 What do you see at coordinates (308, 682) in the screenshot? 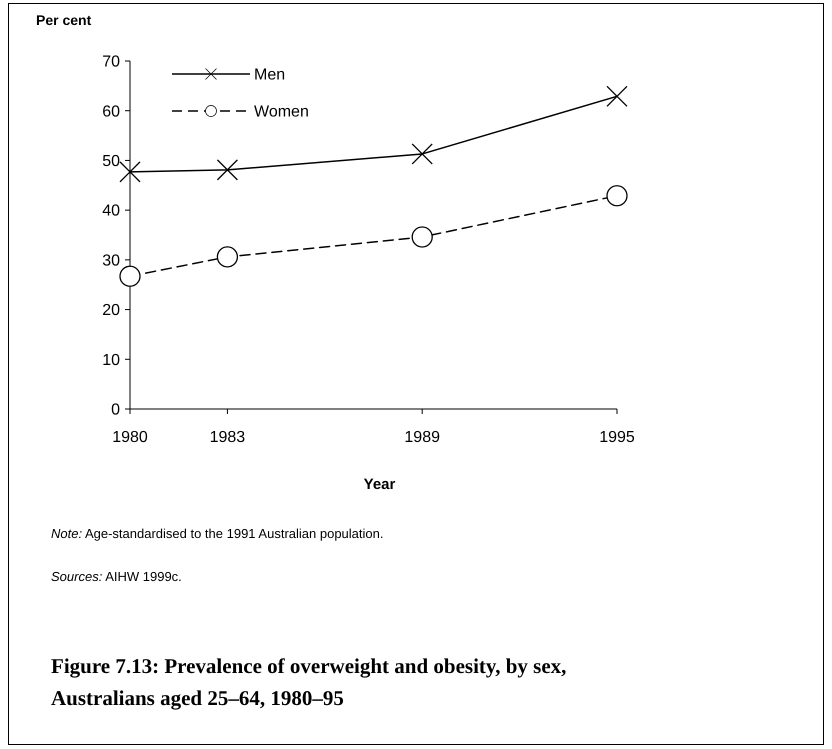
I see `text: Figure 7.13: Prevalence of overweight and obesity, by sex, Australians aged 25–64, 1980–95` at bounding box center [308, 682].